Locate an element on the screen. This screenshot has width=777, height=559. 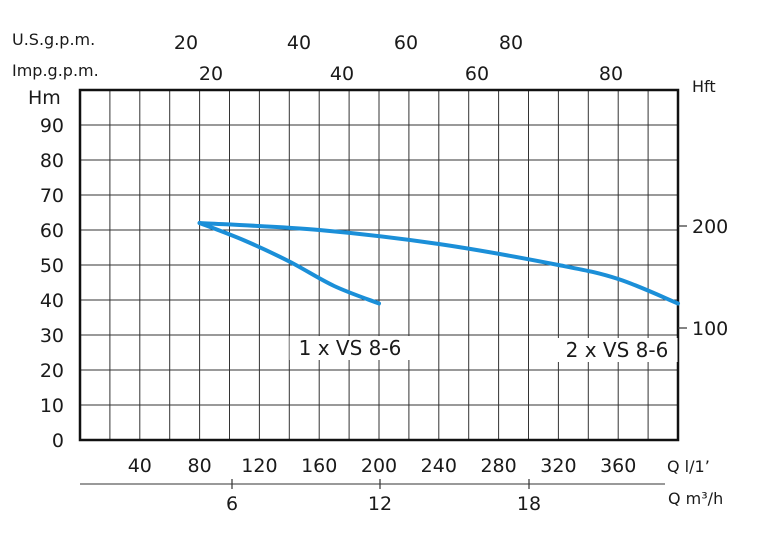
x-tick-label: 360 is located at coordinates (618, 466).